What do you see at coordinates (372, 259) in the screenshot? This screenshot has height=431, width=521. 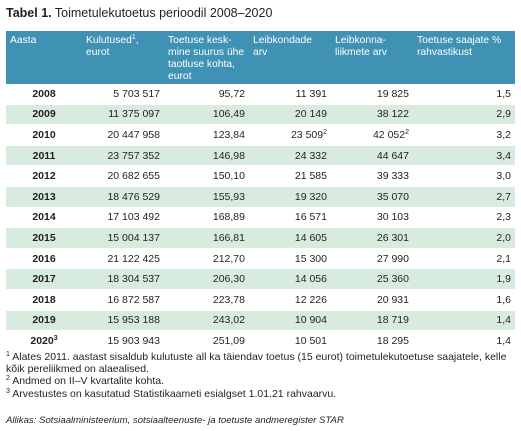 I see `cell-liikmed: 27 990` at bounding box center [372, 259].